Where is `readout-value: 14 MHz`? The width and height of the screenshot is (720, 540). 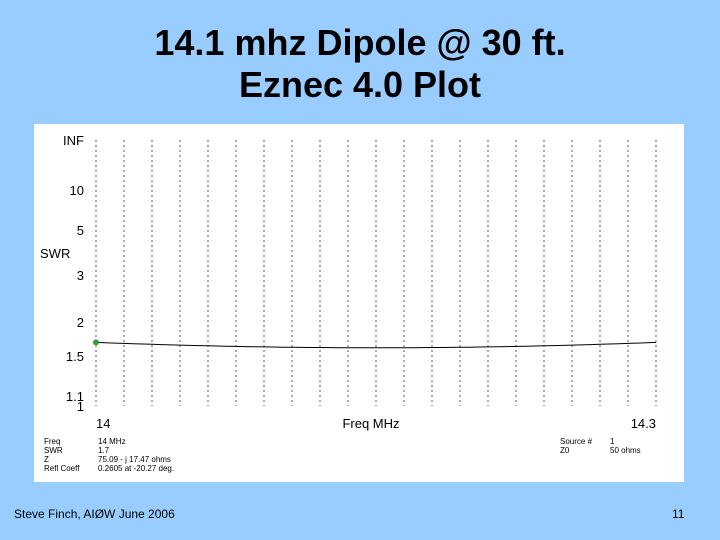 readout-value: 14 MHz is located at coordinates (112, 441).